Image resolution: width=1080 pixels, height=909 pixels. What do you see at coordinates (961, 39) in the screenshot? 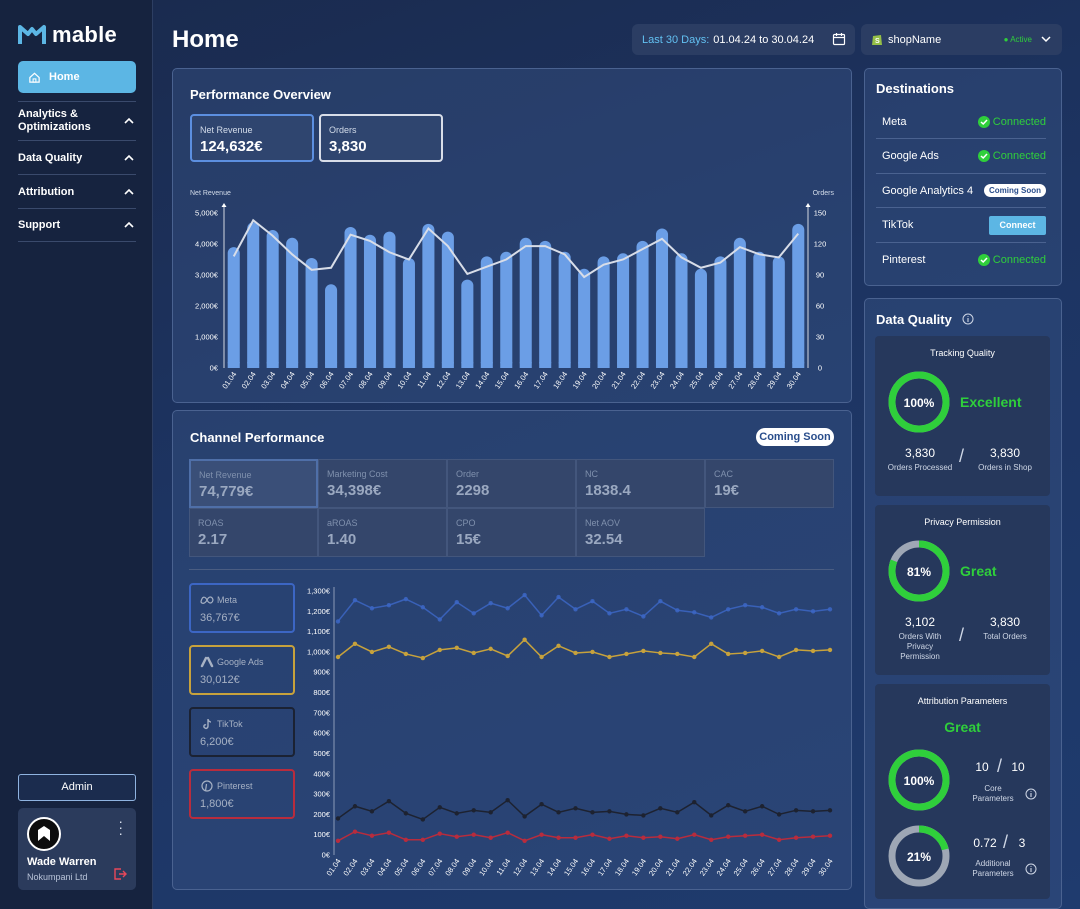
I see `shop-selector: S shopName ● Active` at bounding box center [961, 39].